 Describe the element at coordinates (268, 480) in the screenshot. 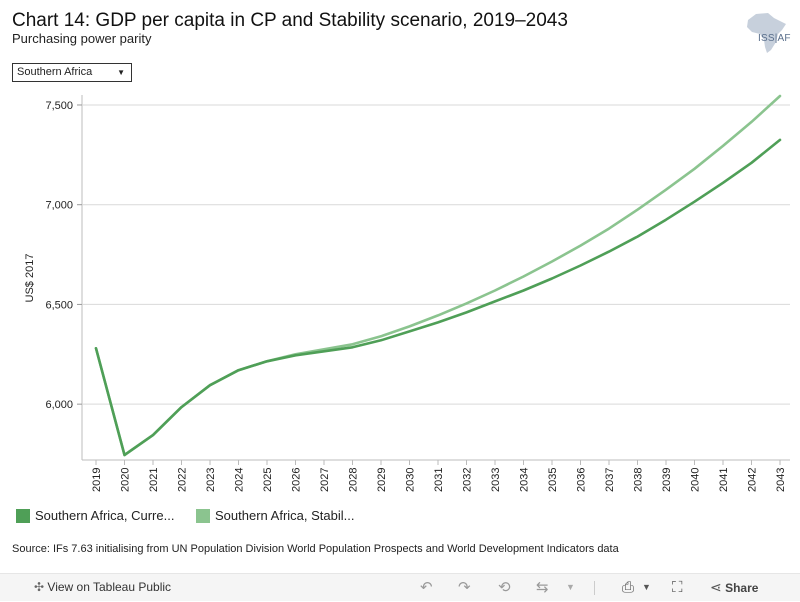

I see `x-tick-label: 2025` at that location.